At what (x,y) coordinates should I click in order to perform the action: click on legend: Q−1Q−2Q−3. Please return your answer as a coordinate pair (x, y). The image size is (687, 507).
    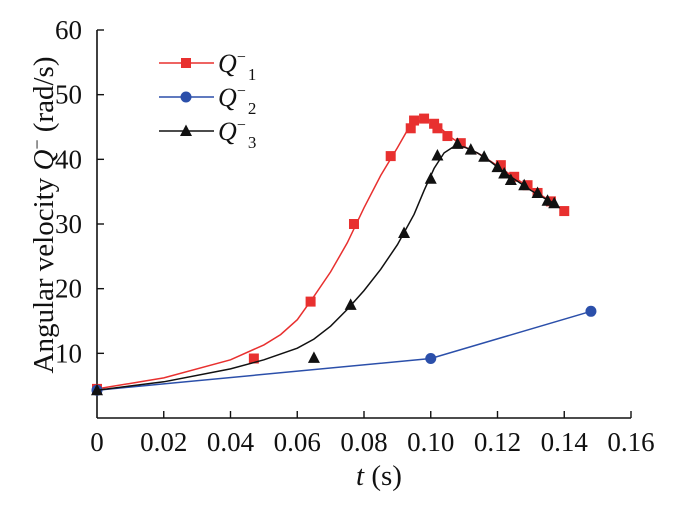
    Looking at the image, I should click on (207, 100).